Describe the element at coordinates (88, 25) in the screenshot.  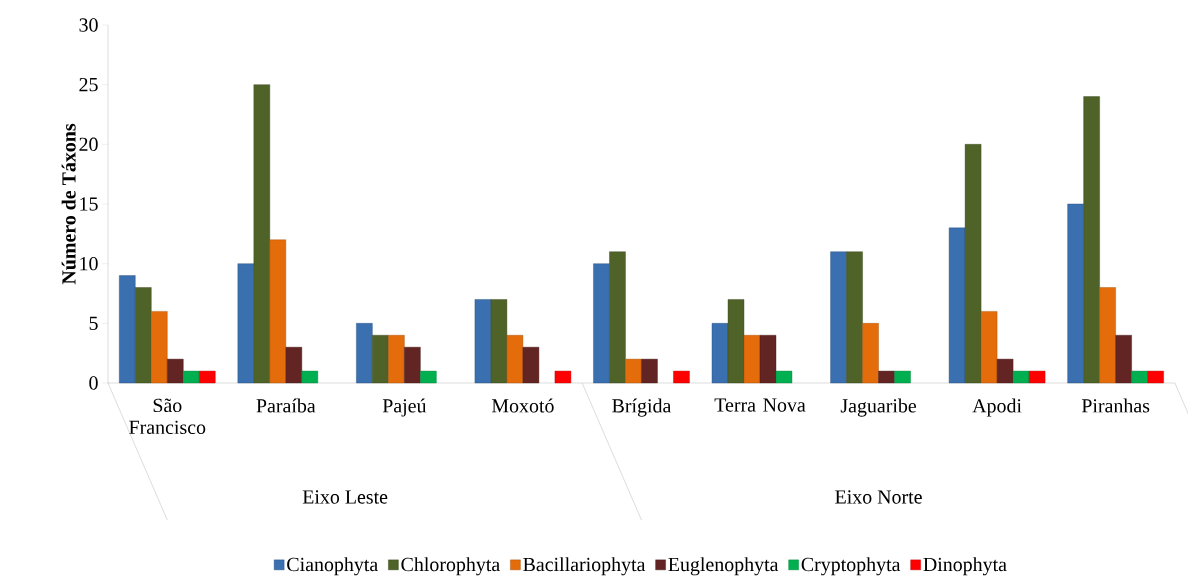
I see `y-tick-label: 30` at that location.